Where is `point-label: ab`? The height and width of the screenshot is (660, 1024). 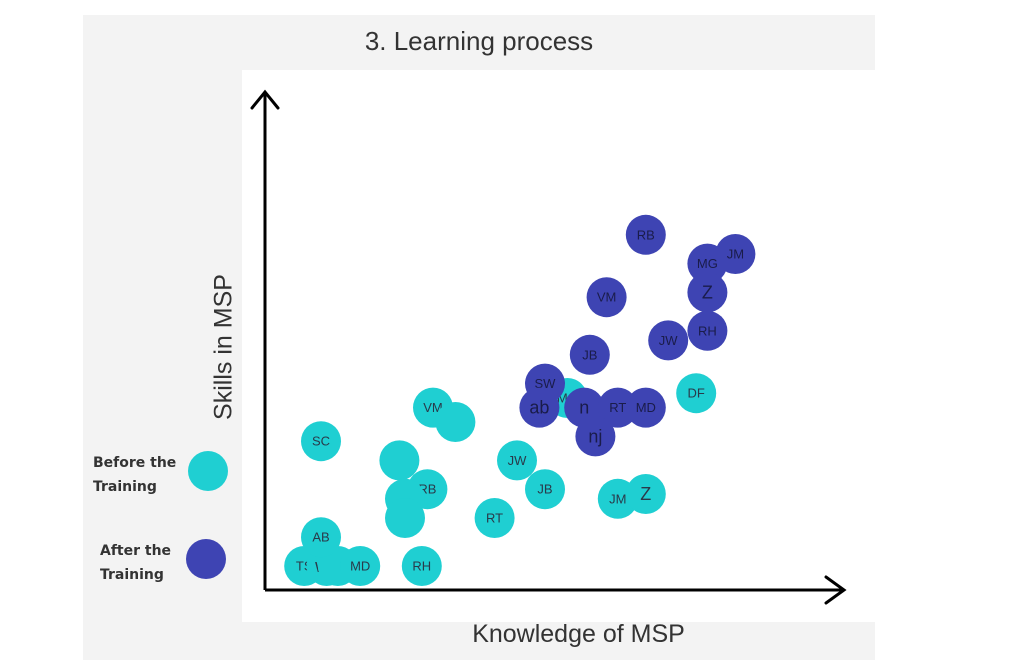 point-label: ab is located at coordinates (539, 408).